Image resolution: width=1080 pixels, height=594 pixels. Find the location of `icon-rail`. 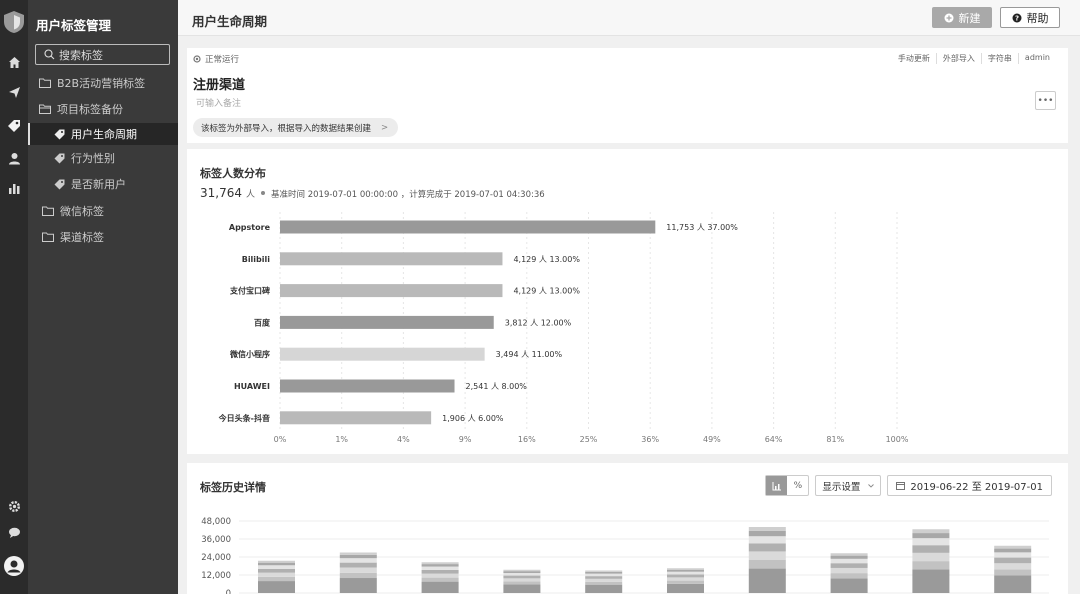

icon-rail is located at coordinates (14, 297).